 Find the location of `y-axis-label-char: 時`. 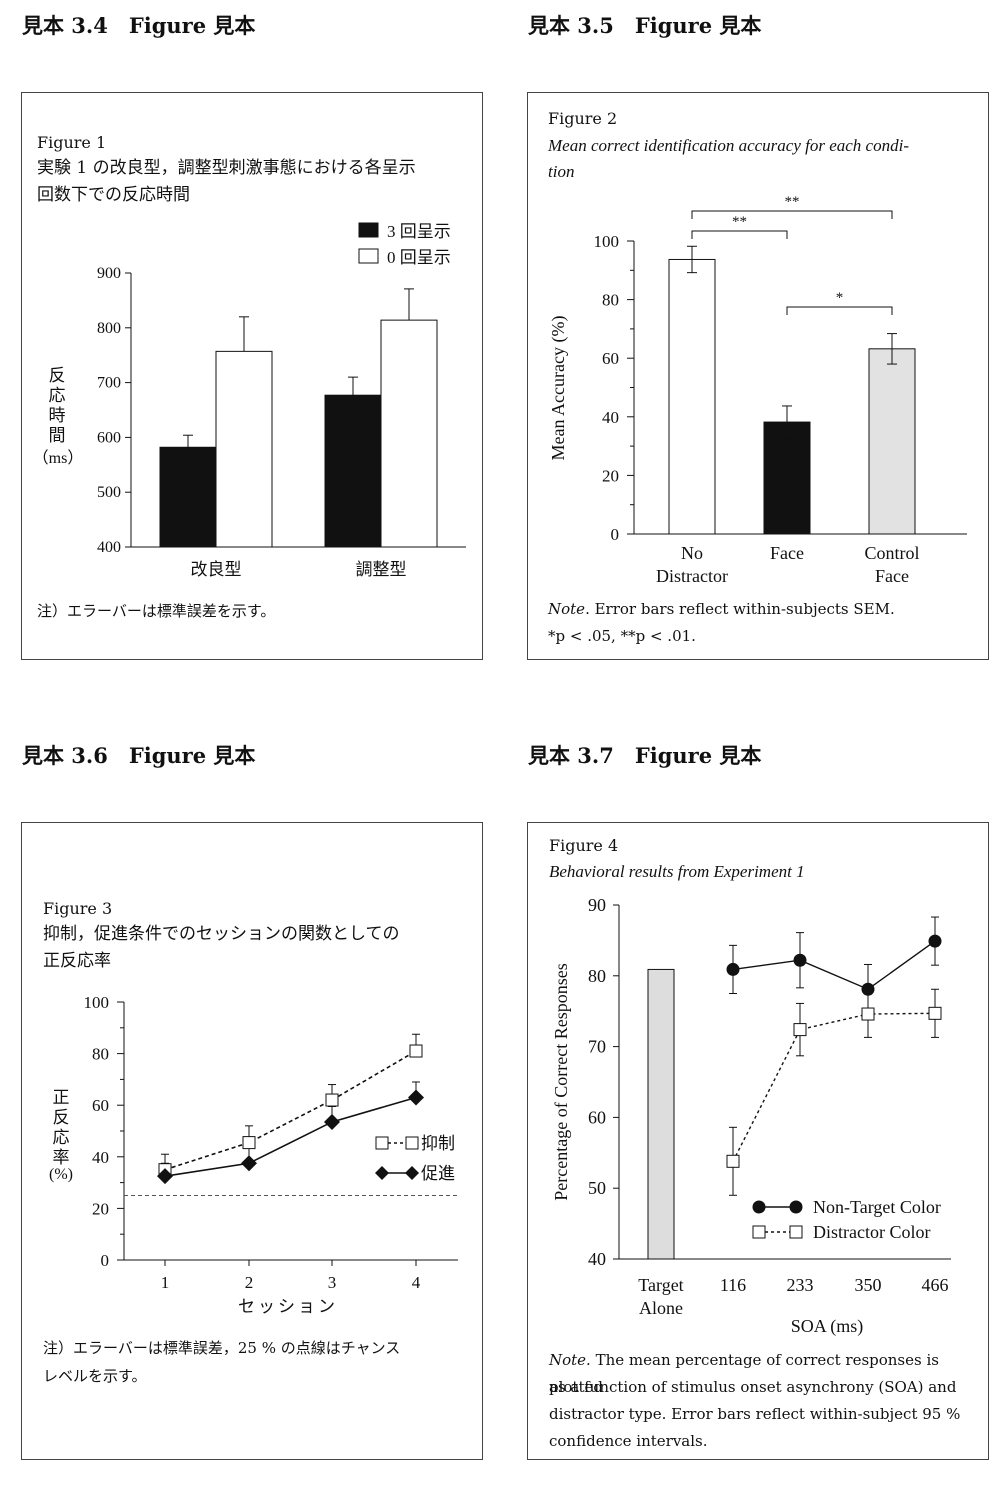

y-axis-label-char: 時 is located at coordinates (57, 415).